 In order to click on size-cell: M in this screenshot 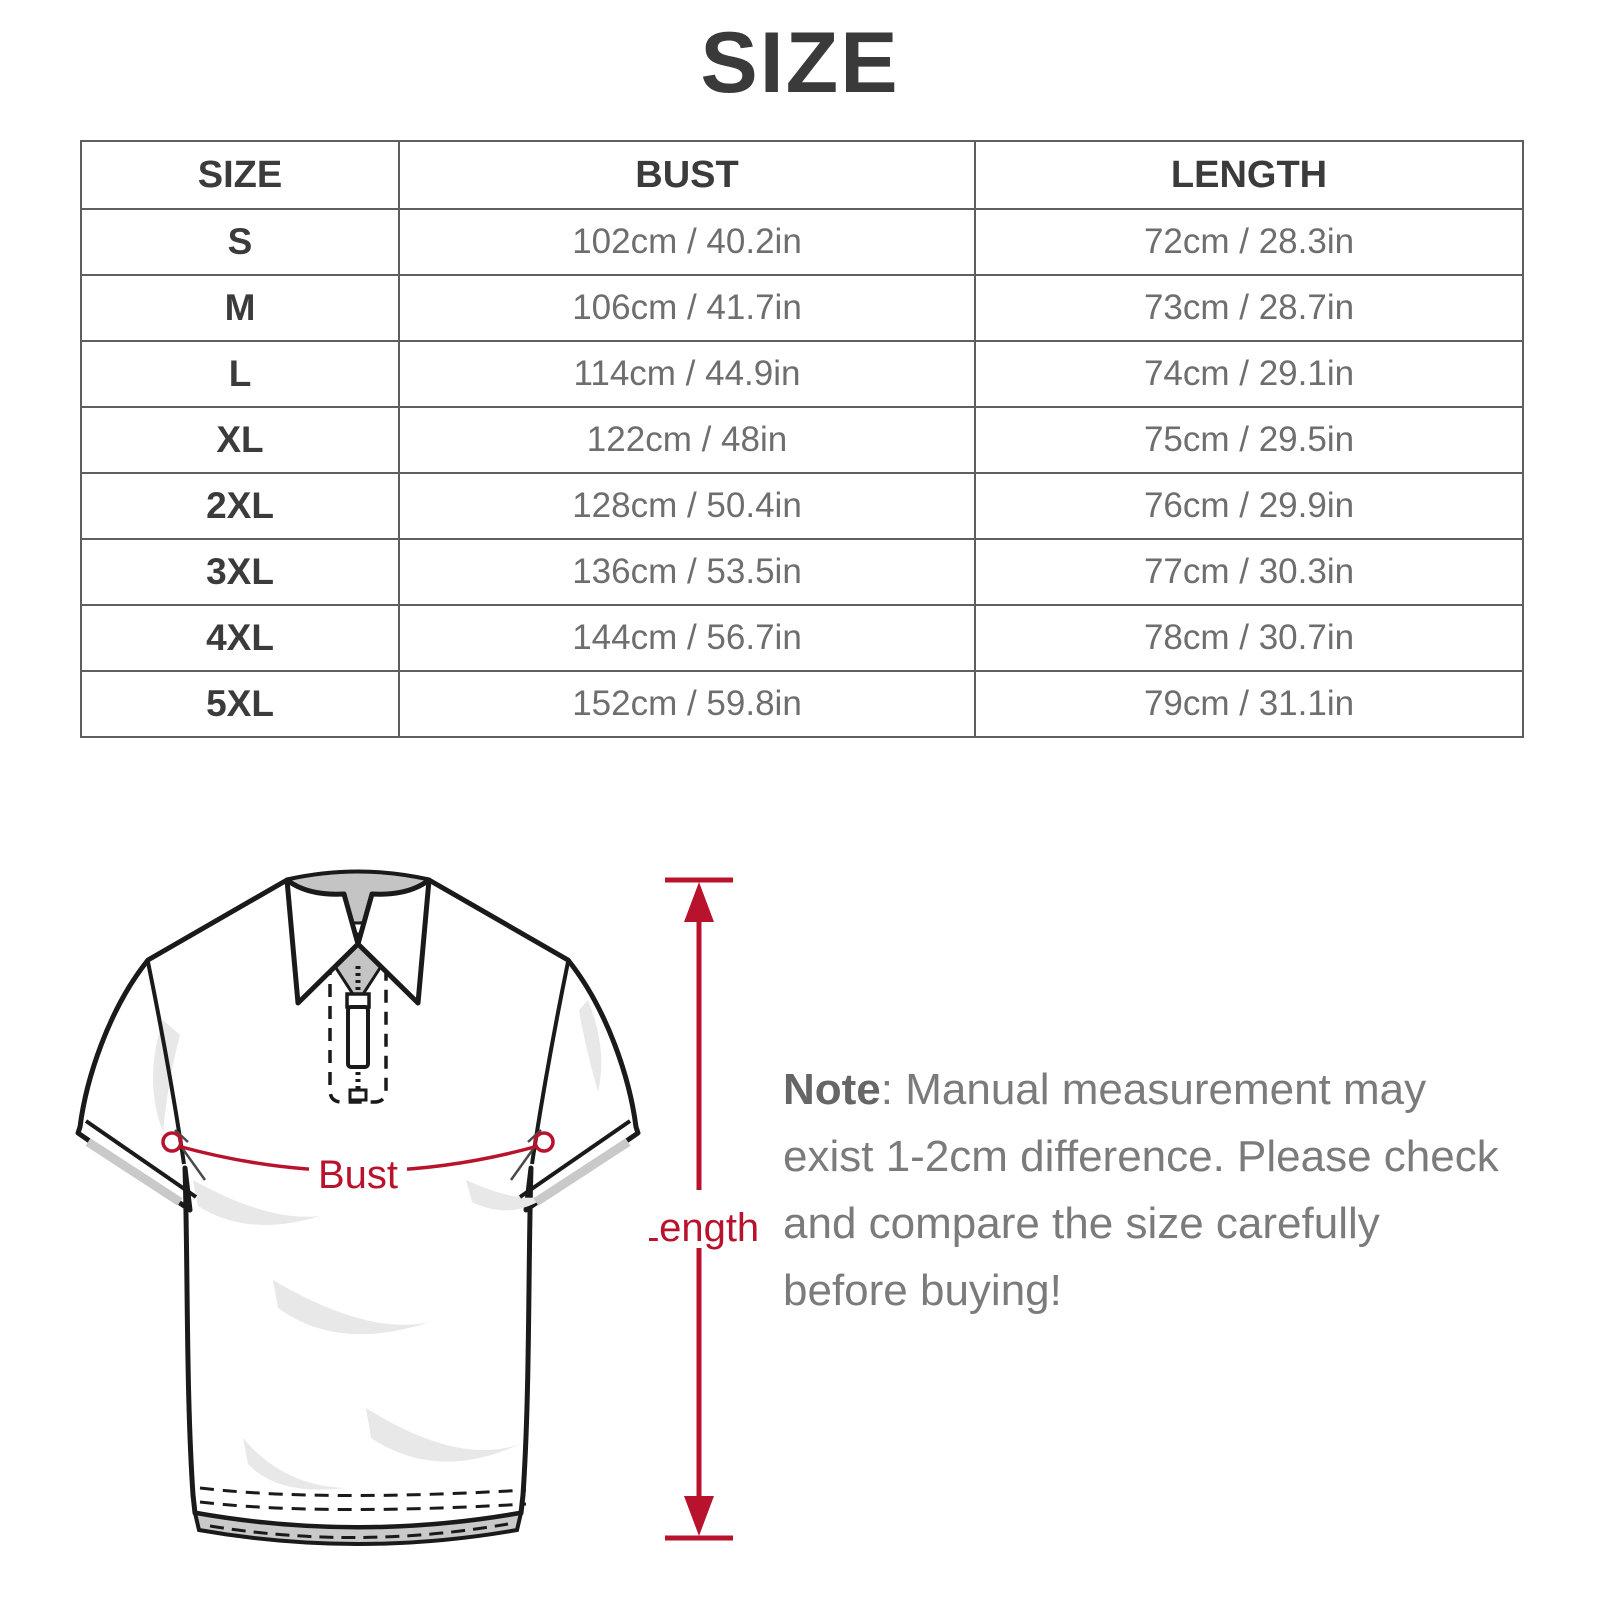, I will do `click(240, 308)`.